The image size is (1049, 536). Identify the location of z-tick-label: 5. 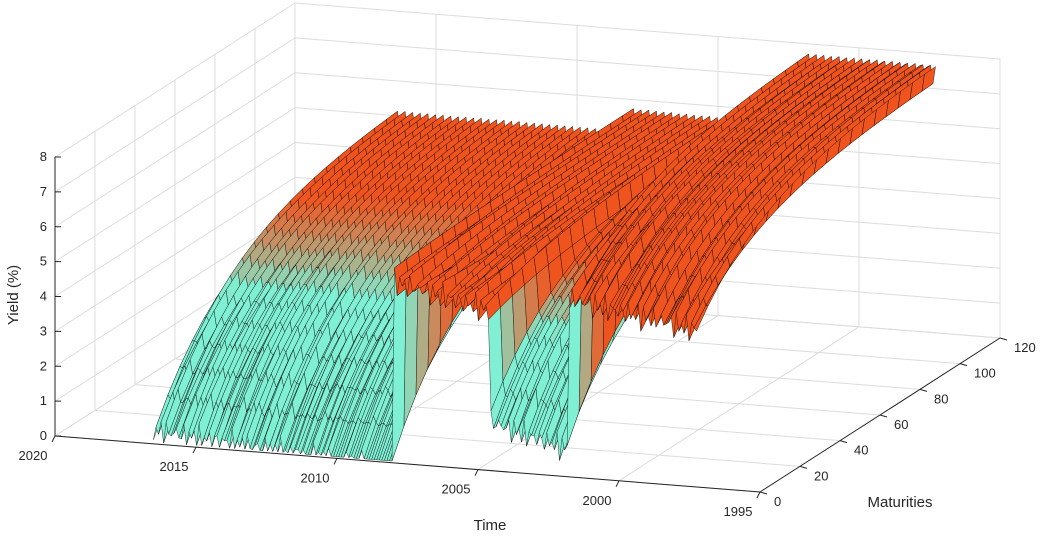
(43, 261).